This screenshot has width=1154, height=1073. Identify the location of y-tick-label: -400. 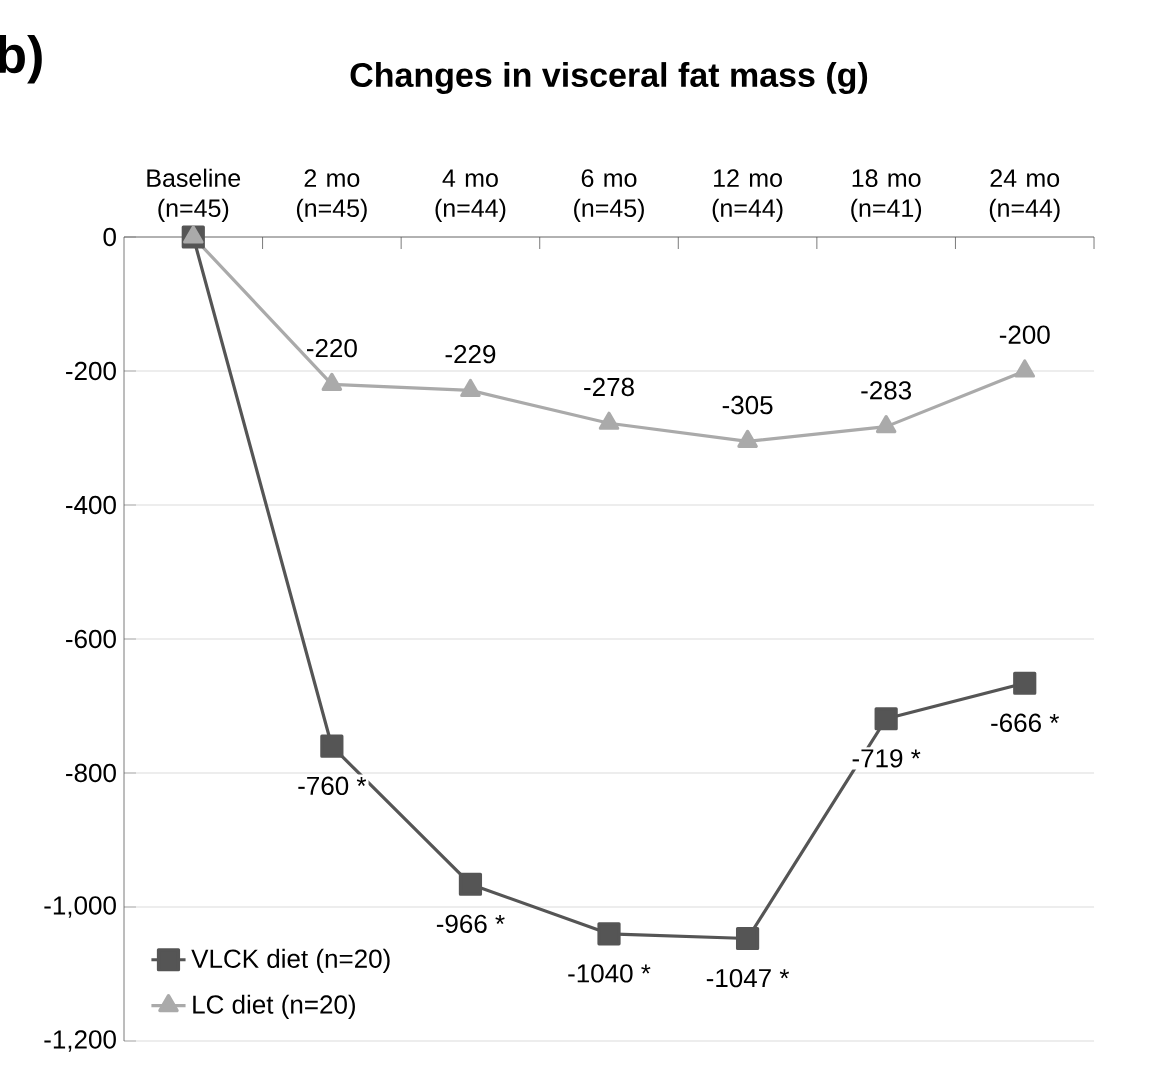
(91, 505).